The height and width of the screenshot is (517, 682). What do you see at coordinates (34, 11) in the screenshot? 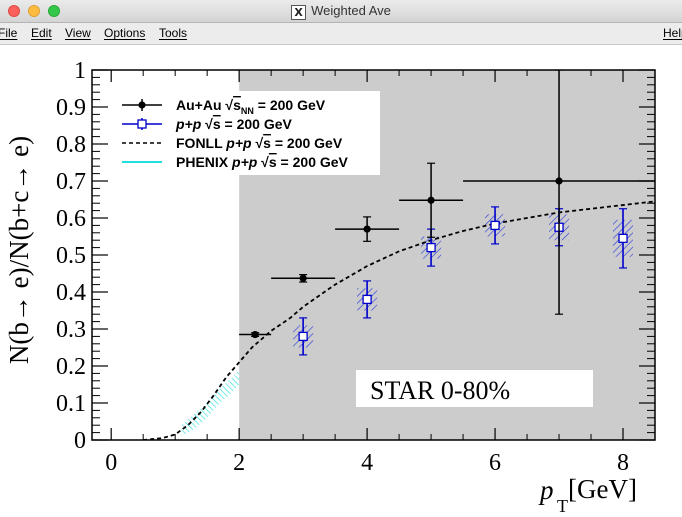
I see `minimize-window-button` at bounding box center [34, 11].